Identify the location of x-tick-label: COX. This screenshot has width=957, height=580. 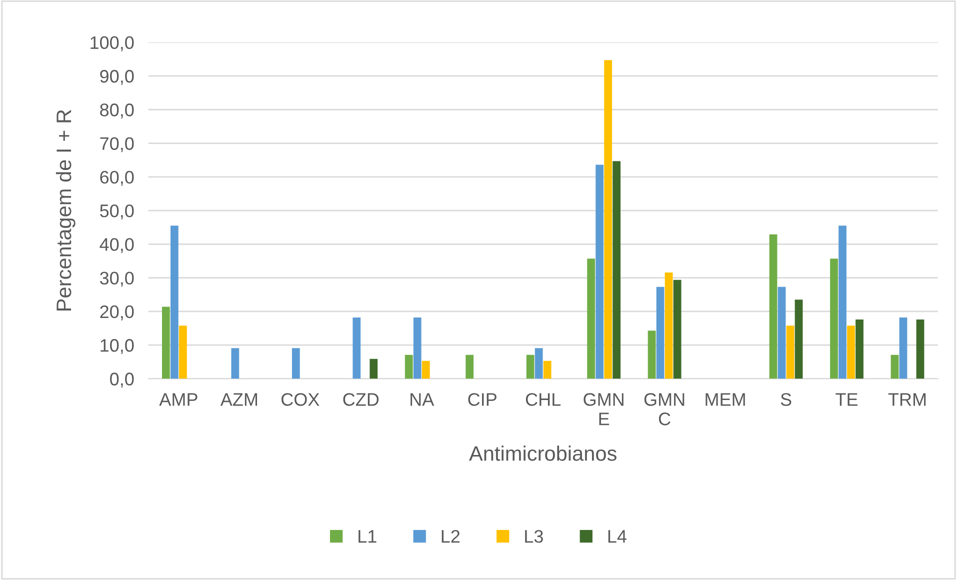
(301, 399).